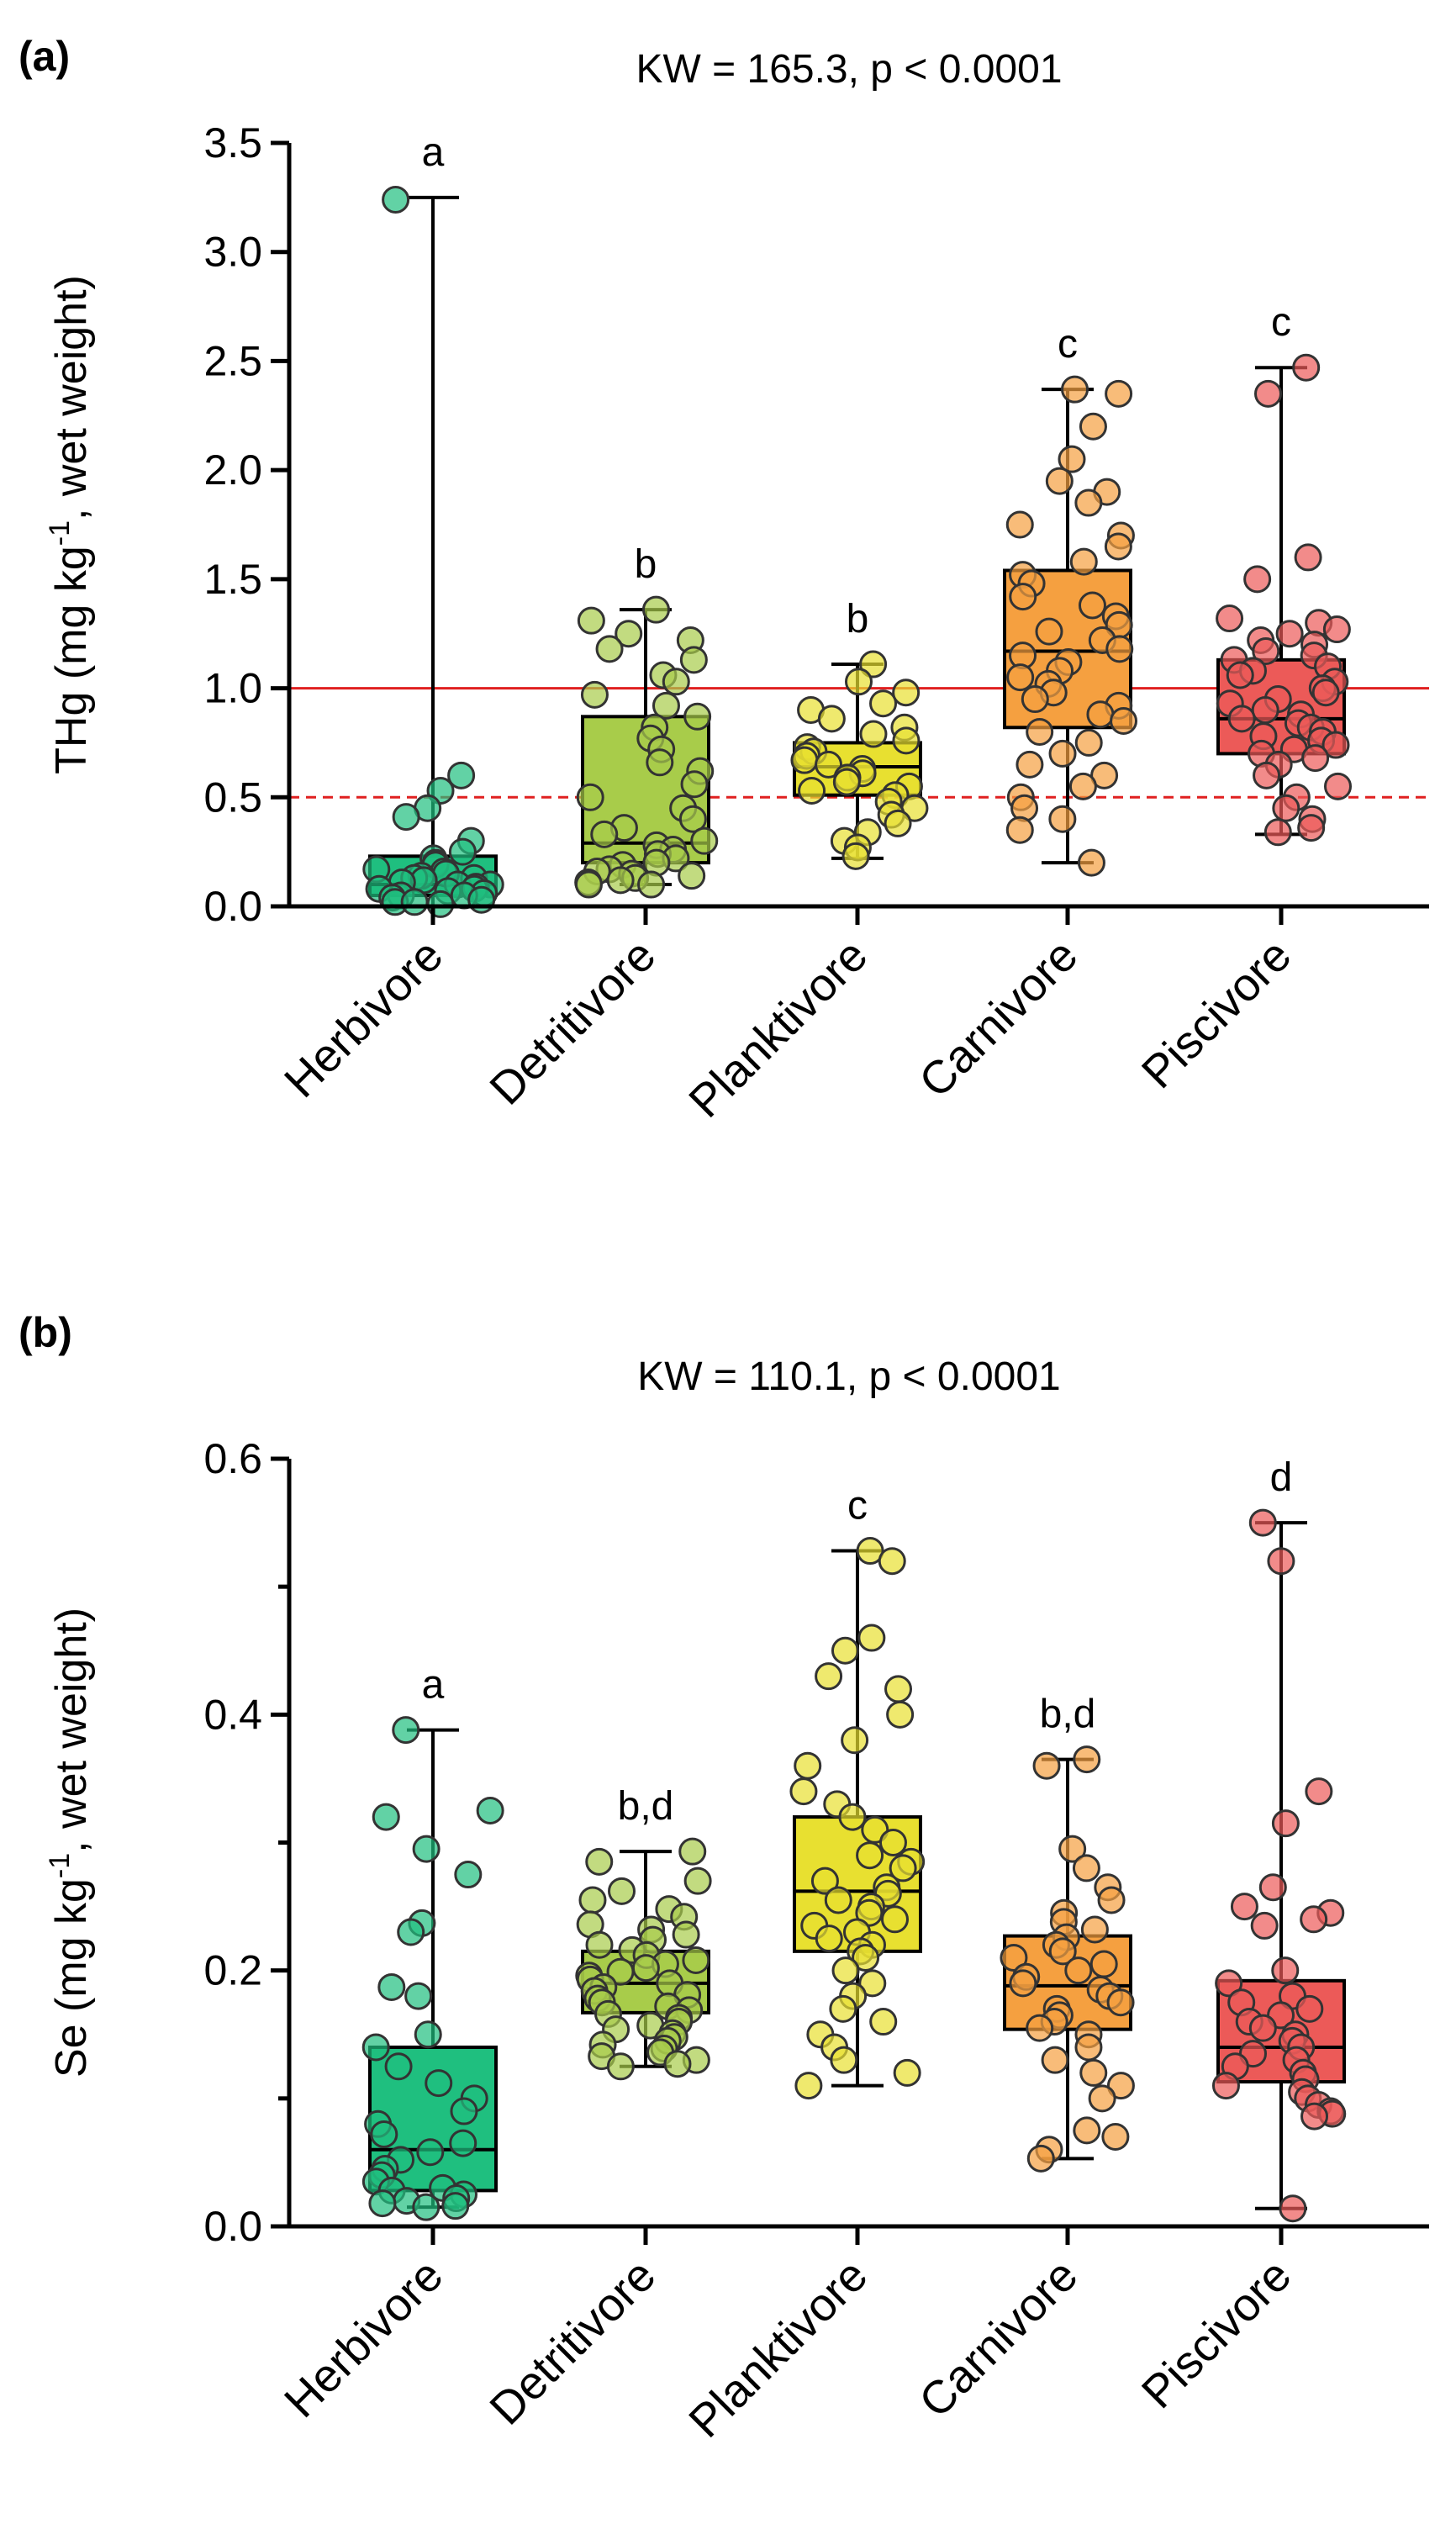 This screenshot has width=1456, height=2524. Describe the element at coordinates (44, 56) in the screenshot. I see `panel-label: (a)` at that location.